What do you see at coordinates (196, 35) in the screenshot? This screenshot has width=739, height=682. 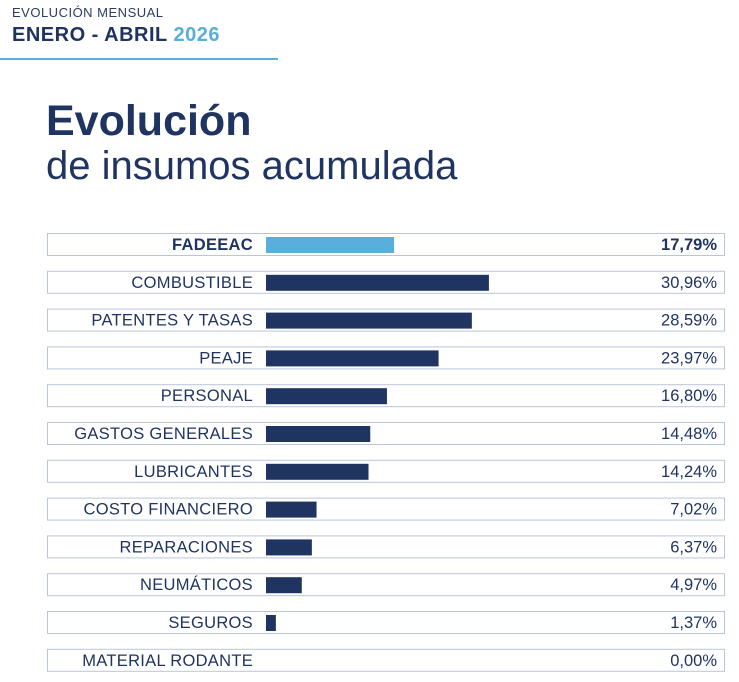 I see `header-range-year: 2026` at bounding box center [196, 35].